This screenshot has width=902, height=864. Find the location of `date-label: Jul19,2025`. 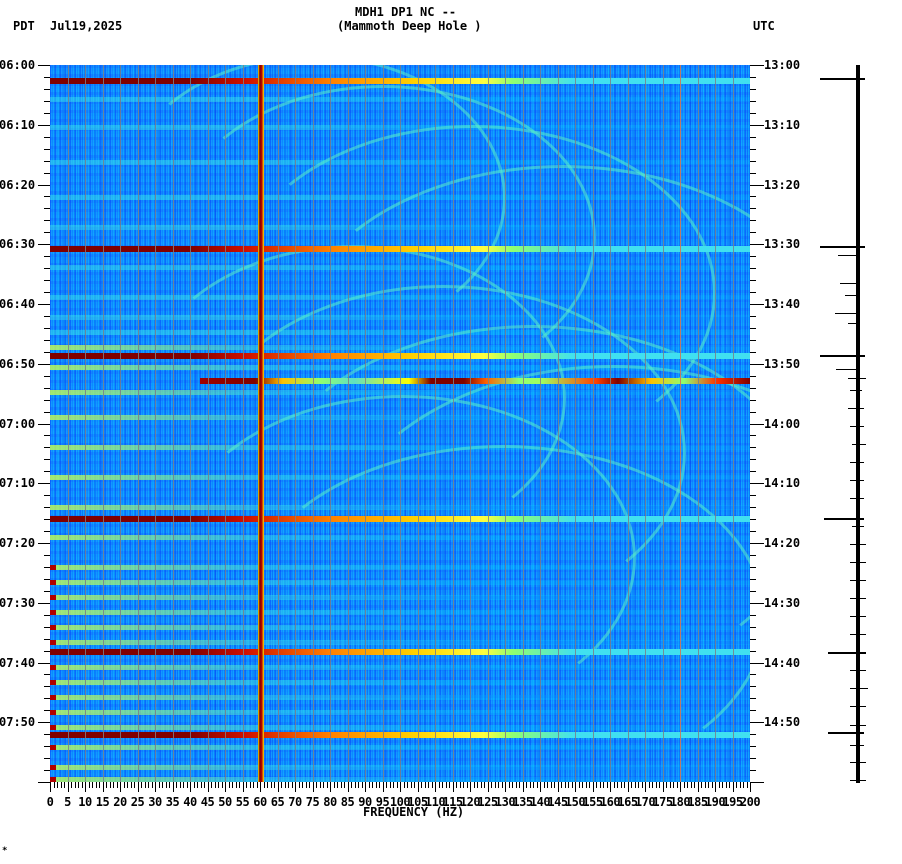

date-label: Jul19,2025 is located at coordinates (86, 26).